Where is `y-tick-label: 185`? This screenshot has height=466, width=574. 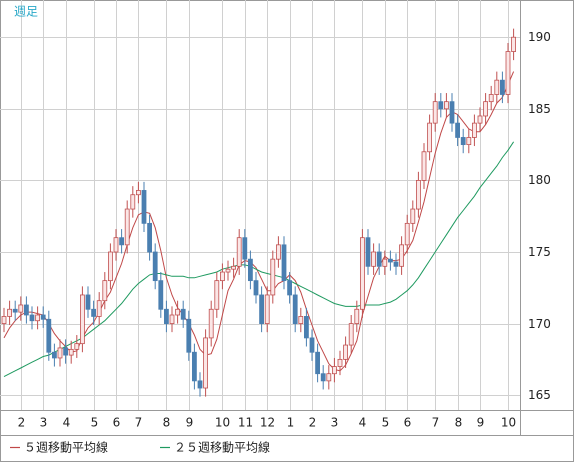 y-tick-label: 185 is located at coordinates (539, 109).